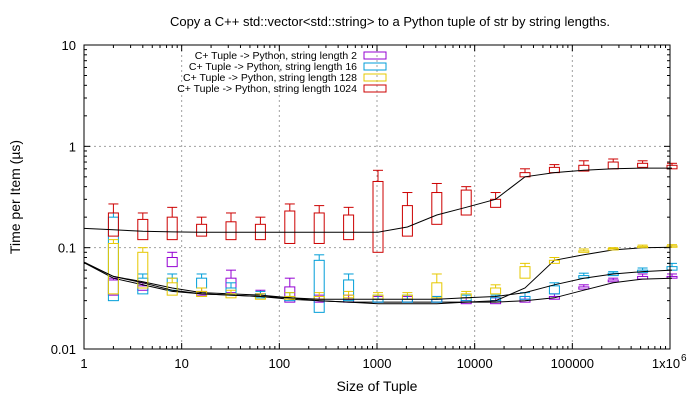 The width and height of the screenshot is (700, 400). Describe the element at coordinates (666, 363) in the screenshot. I see `x-tick-label: 1x10` at that location.